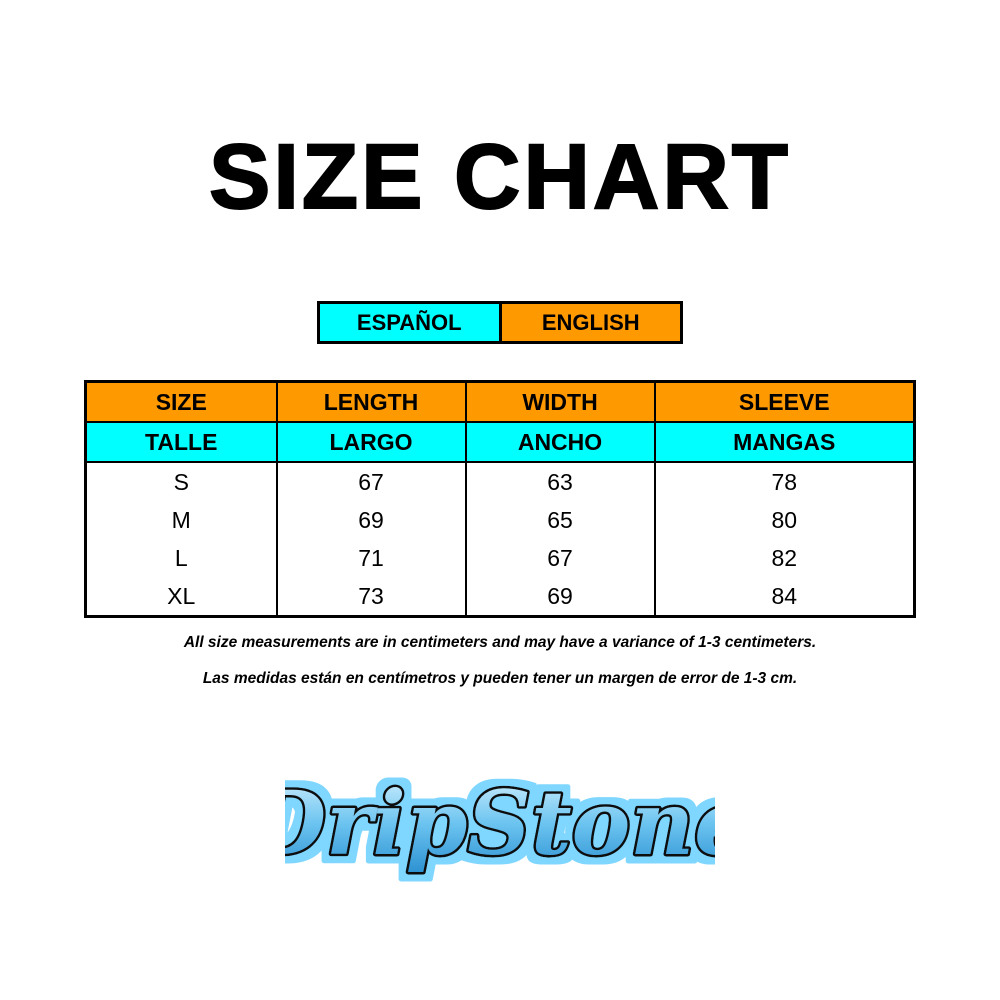  Describe the element at coordinates (370, 442) in the screenshot. I see `header-cell: LARGO` at that location.